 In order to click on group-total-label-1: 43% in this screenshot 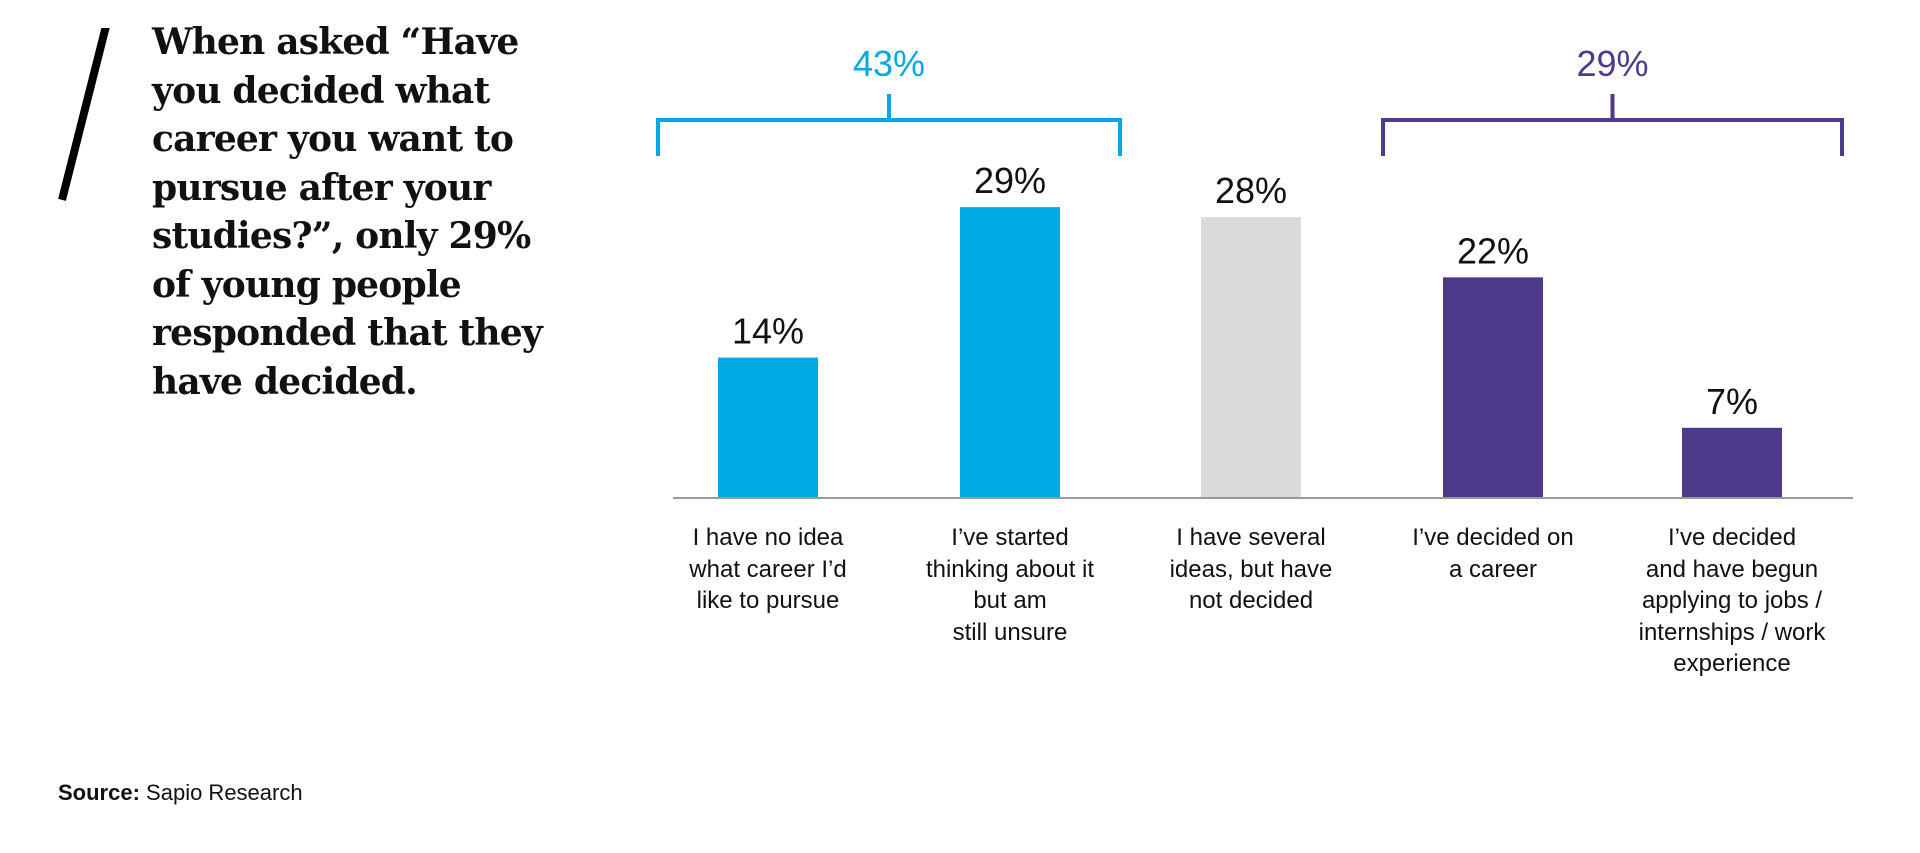, I will do `click(889, 63)`.